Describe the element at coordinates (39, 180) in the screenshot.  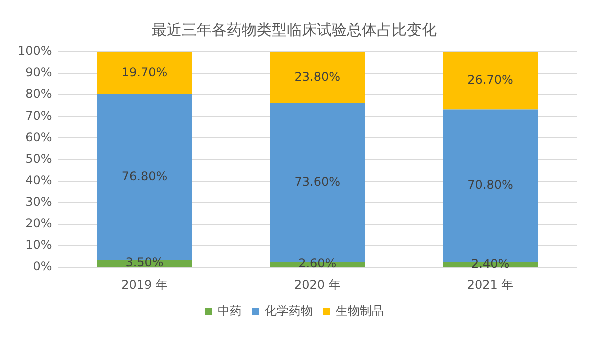
I see `y-tick-label: 40%` at that location.